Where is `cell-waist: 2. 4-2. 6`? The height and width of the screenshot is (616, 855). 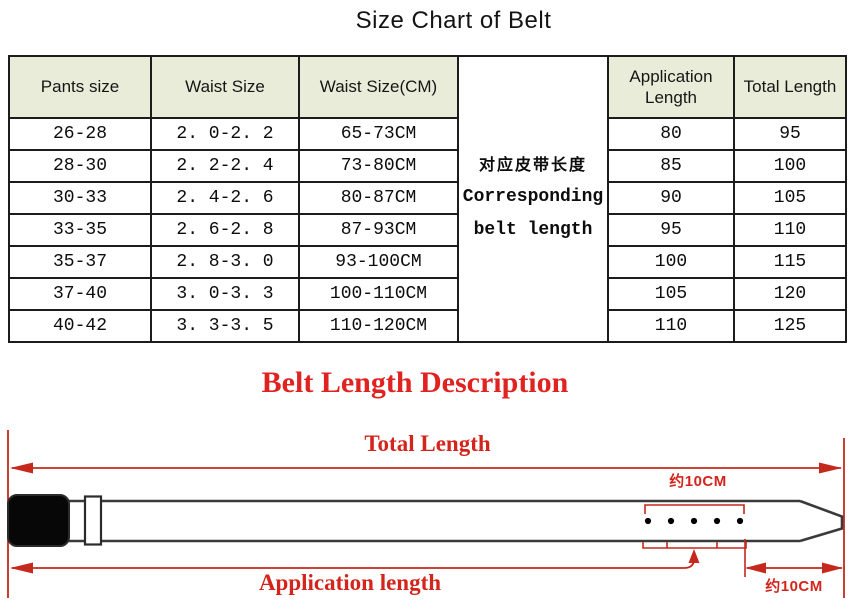 cell-waist: 2. 4-2. 6 is located at coordinates (225, 198).